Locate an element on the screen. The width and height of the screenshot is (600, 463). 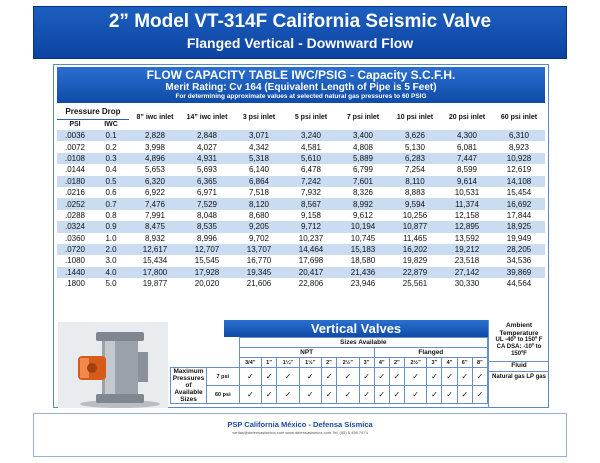
table-cell: 8,992 is located at coordinates (363, 204).